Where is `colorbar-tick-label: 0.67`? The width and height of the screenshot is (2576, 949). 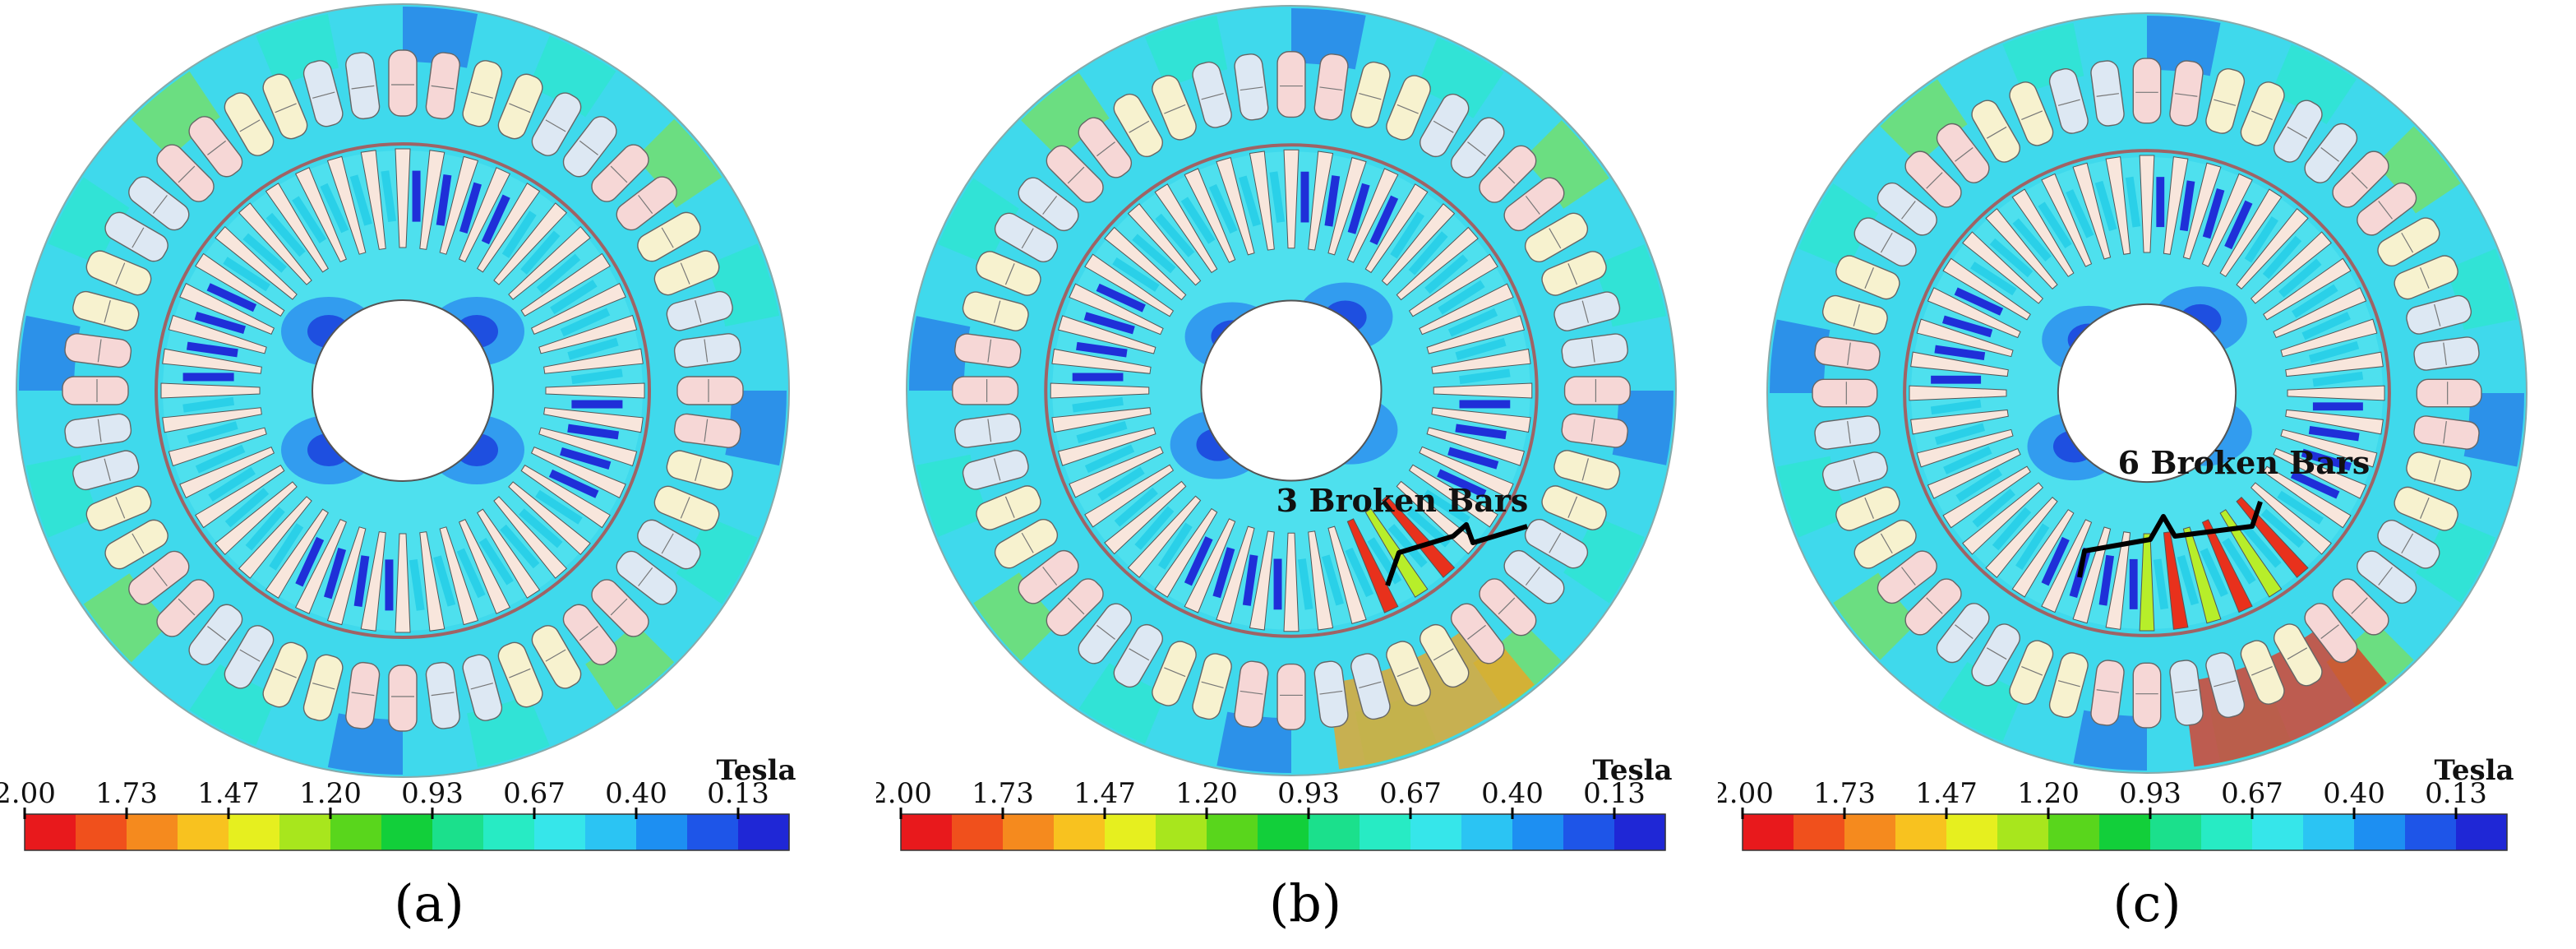
colorbar-tick-label: 0.67 is located at coordinates (2252, 793).